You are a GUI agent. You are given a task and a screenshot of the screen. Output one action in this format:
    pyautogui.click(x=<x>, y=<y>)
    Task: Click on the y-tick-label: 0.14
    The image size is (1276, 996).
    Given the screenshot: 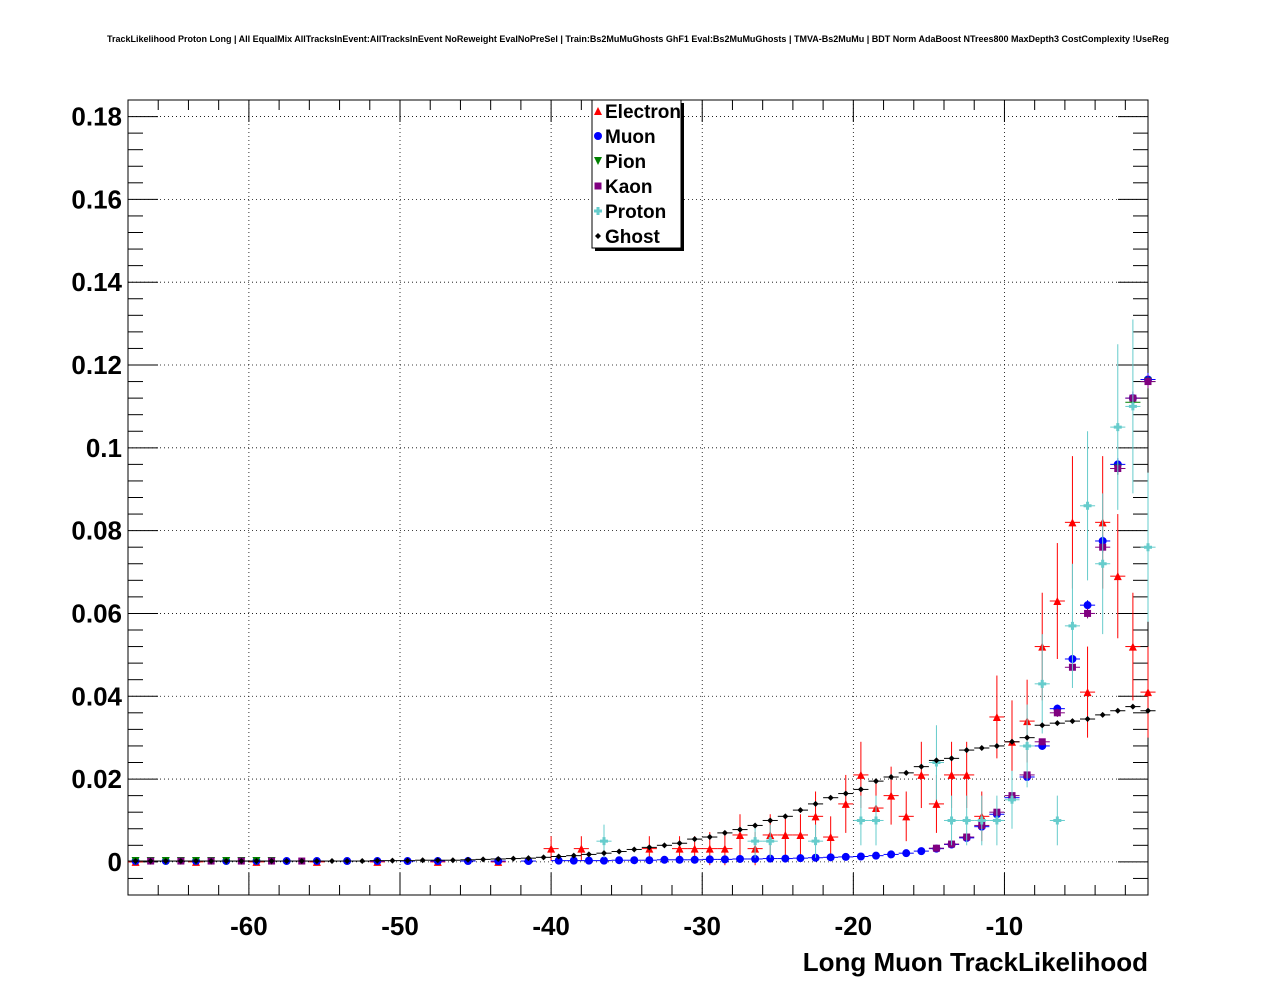 What is the action you would take?
    pyautogui.click(x=96, y=282)
    